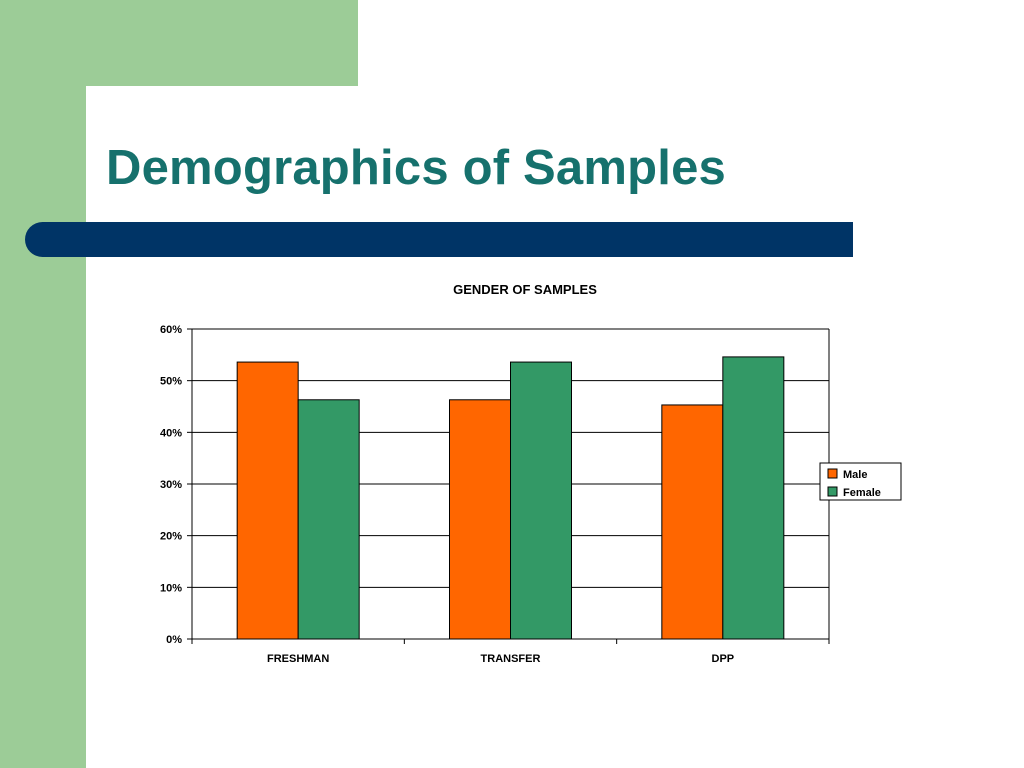  Describe the element at coordinates (171, 588) in the screenshot. I see `y-tick-label: 10%` at that location.